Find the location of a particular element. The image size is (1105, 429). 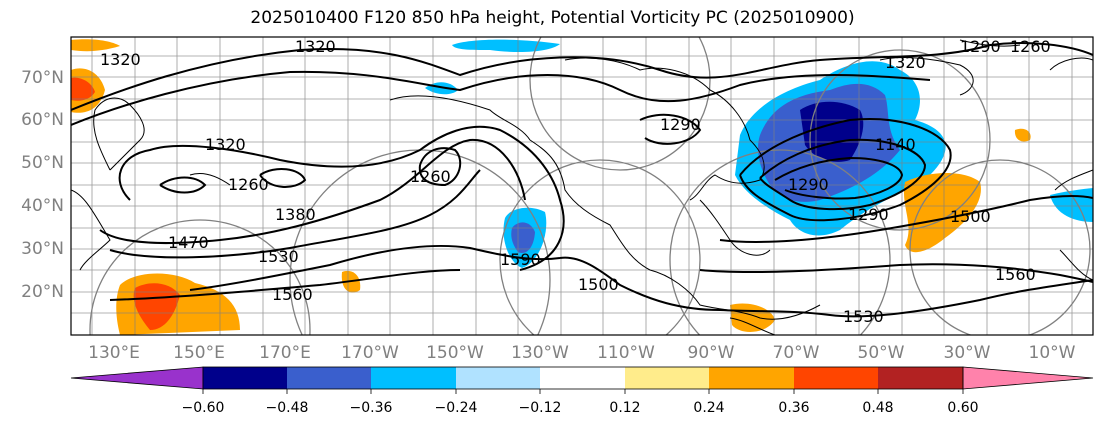

colorbar-tick-label: 0.48 is located at coordinates (878, 408).